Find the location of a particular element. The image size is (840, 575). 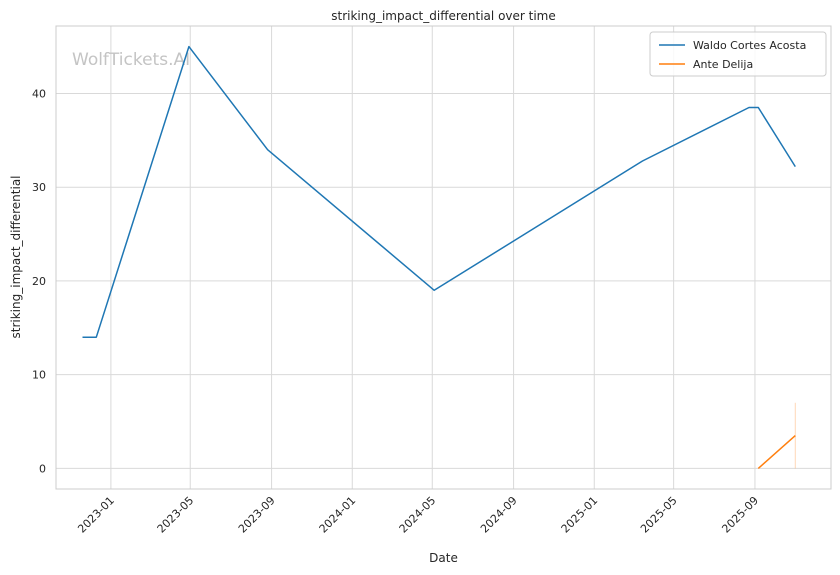

y-tick-label: 20 is located at coordinates (39, 281).